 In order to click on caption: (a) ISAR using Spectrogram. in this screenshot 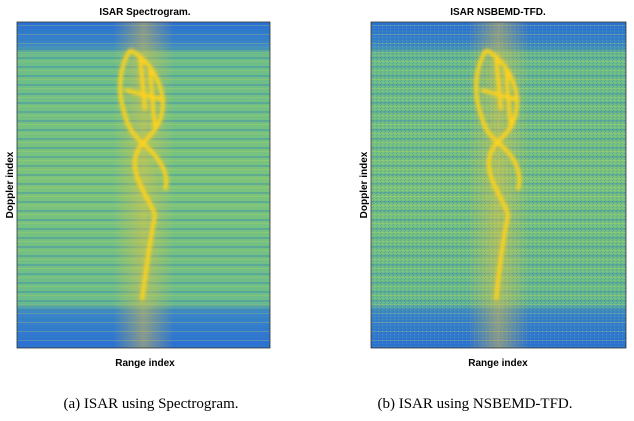, I will do `click(151, 404)`.